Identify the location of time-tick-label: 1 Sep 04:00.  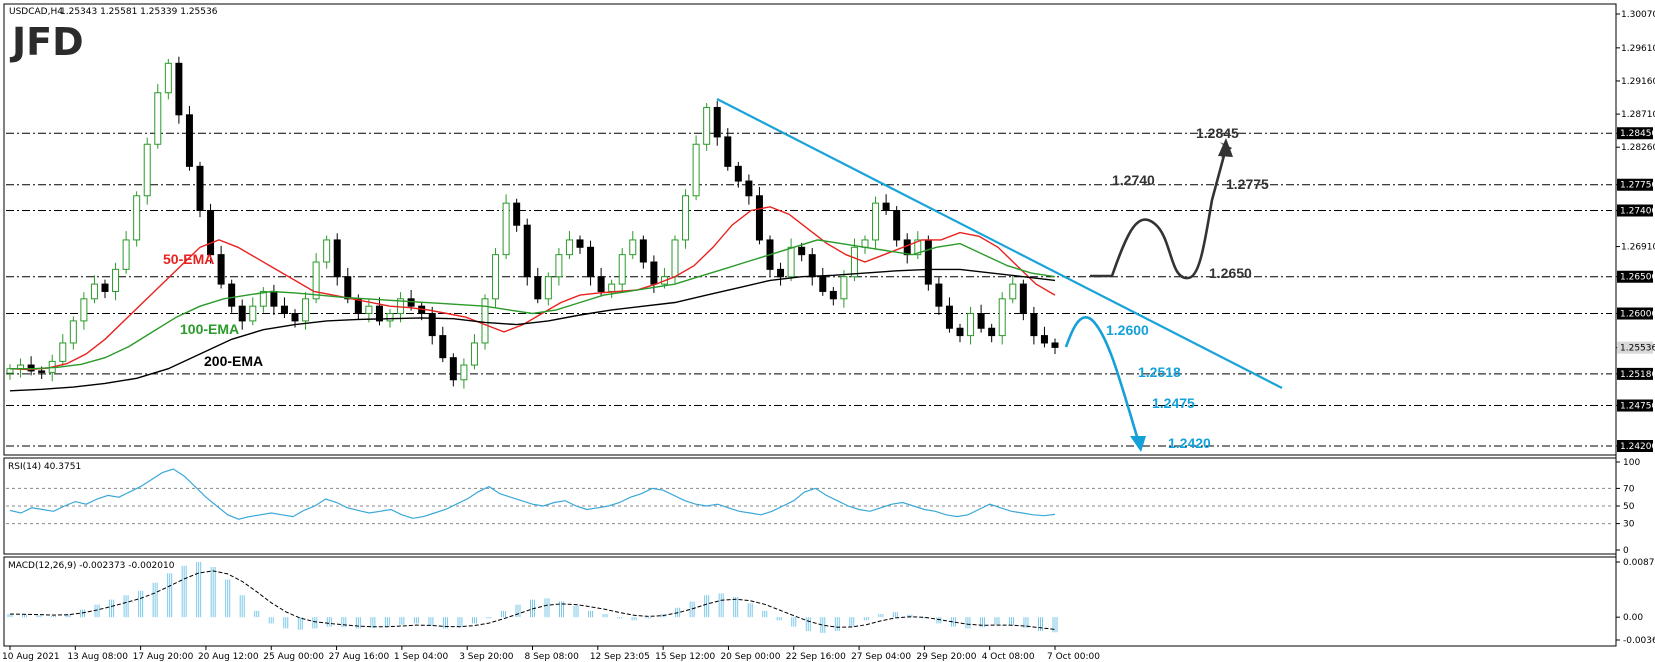
(421, 657).